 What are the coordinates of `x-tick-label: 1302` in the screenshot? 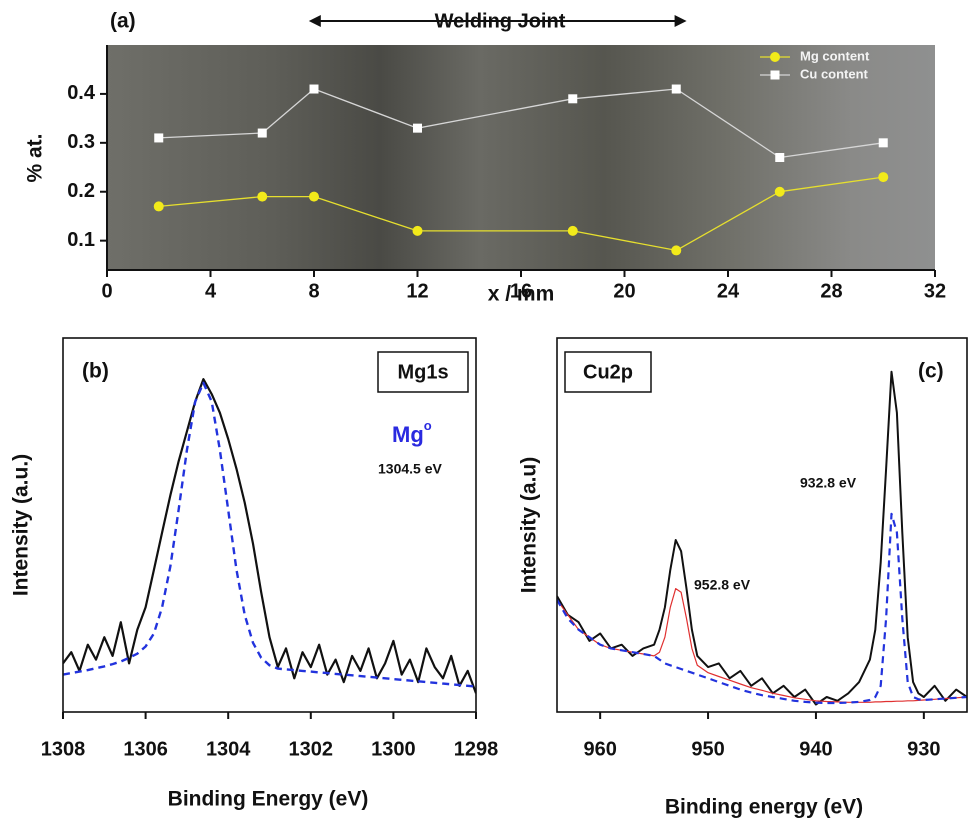 It's located at (311, 749).